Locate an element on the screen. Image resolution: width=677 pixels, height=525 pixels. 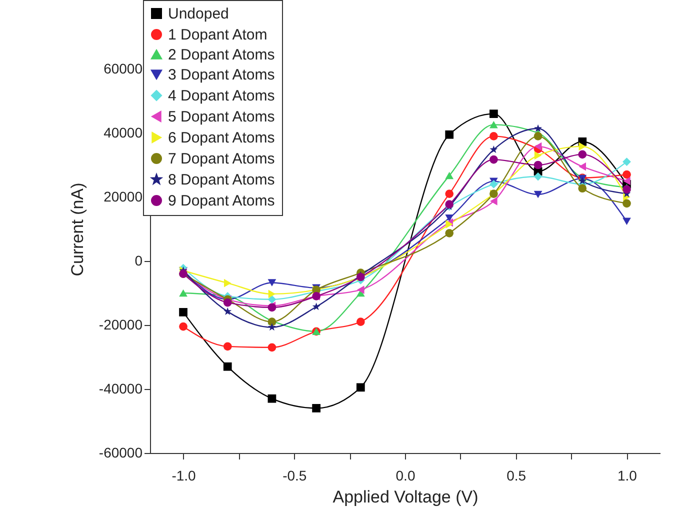
legend-label: 8 Dopant Atoms is located at coordinates (221, 180).